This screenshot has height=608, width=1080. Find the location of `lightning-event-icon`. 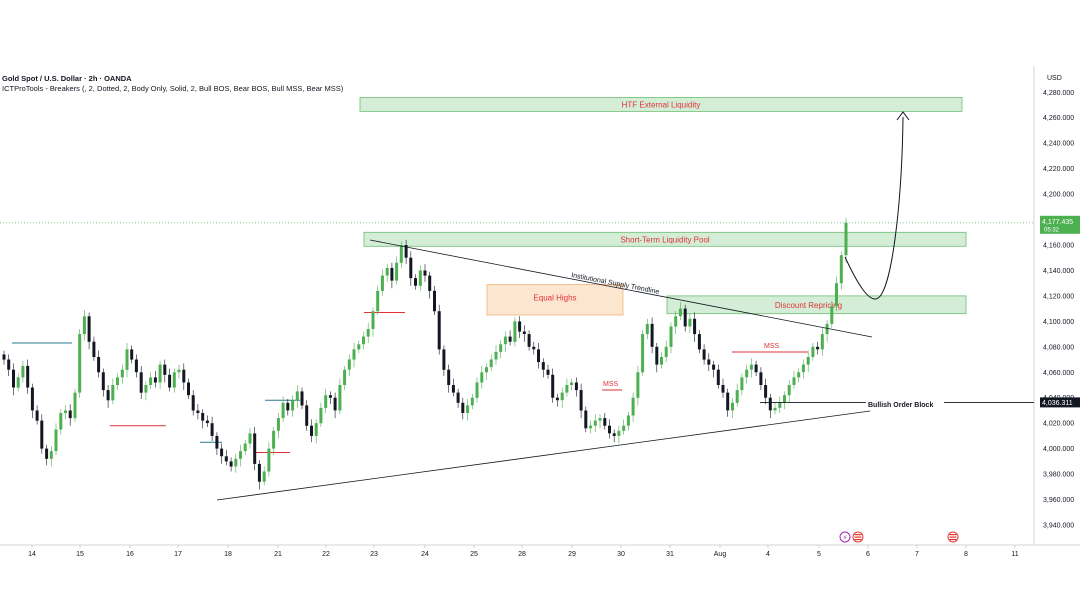

lightning-event-icon is located at coordinates (845, 537).